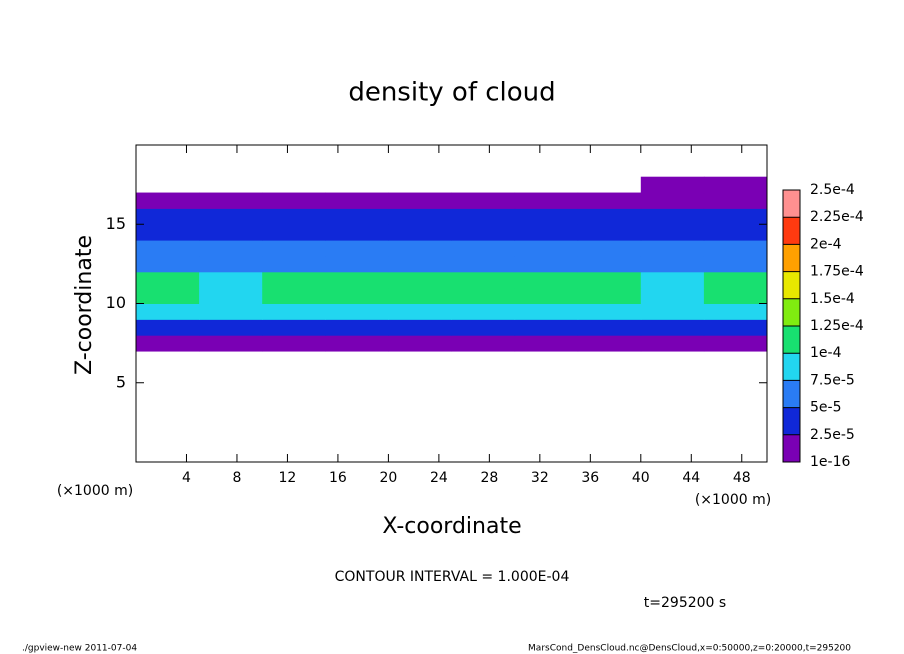 Image resolution: width=904 pixels, height=654 pixels. What do you see at coordinates (388, 478) in the screenshot?
I see `x-tick-label: 20` at bounding box center [388, 478].